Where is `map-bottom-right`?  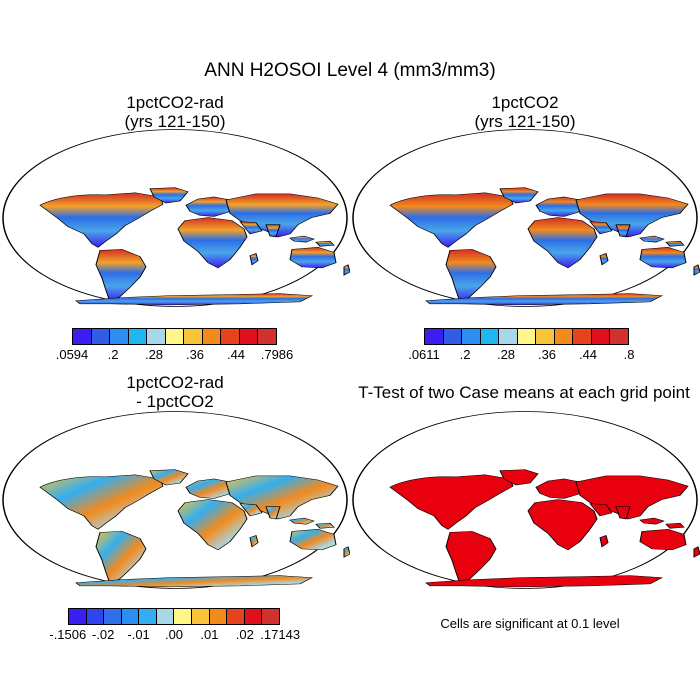 map-bottom-right is located at coordinates (526, 500).